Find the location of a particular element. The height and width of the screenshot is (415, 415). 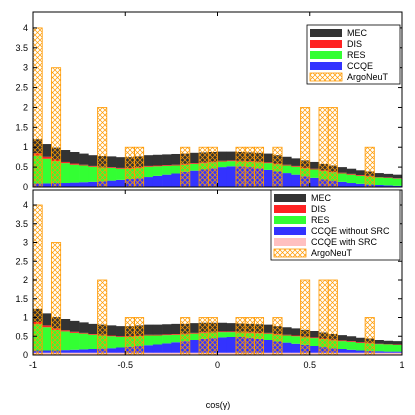

legend-swatch-mec is located at coordinates (290, 198).